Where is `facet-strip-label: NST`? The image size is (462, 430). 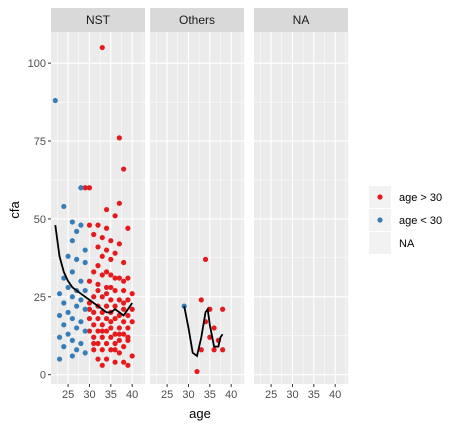 facet-strip-label: NST is located at coordinates (98, 20).